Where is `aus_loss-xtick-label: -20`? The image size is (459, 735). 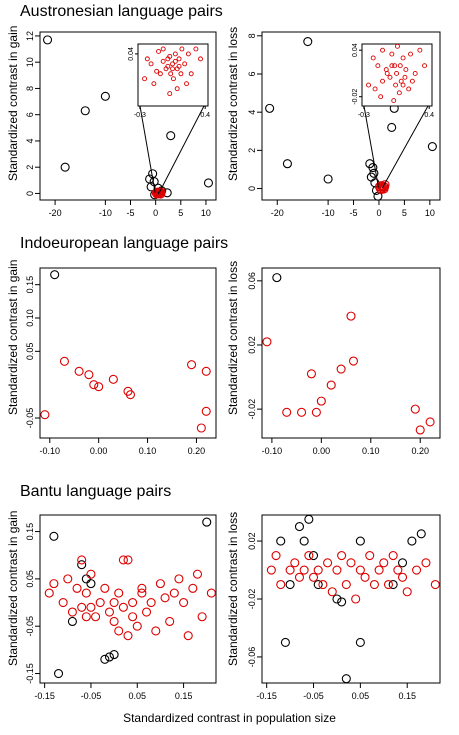
aus_loss-xtick-label: -20 is located at coordinates (277, 213).